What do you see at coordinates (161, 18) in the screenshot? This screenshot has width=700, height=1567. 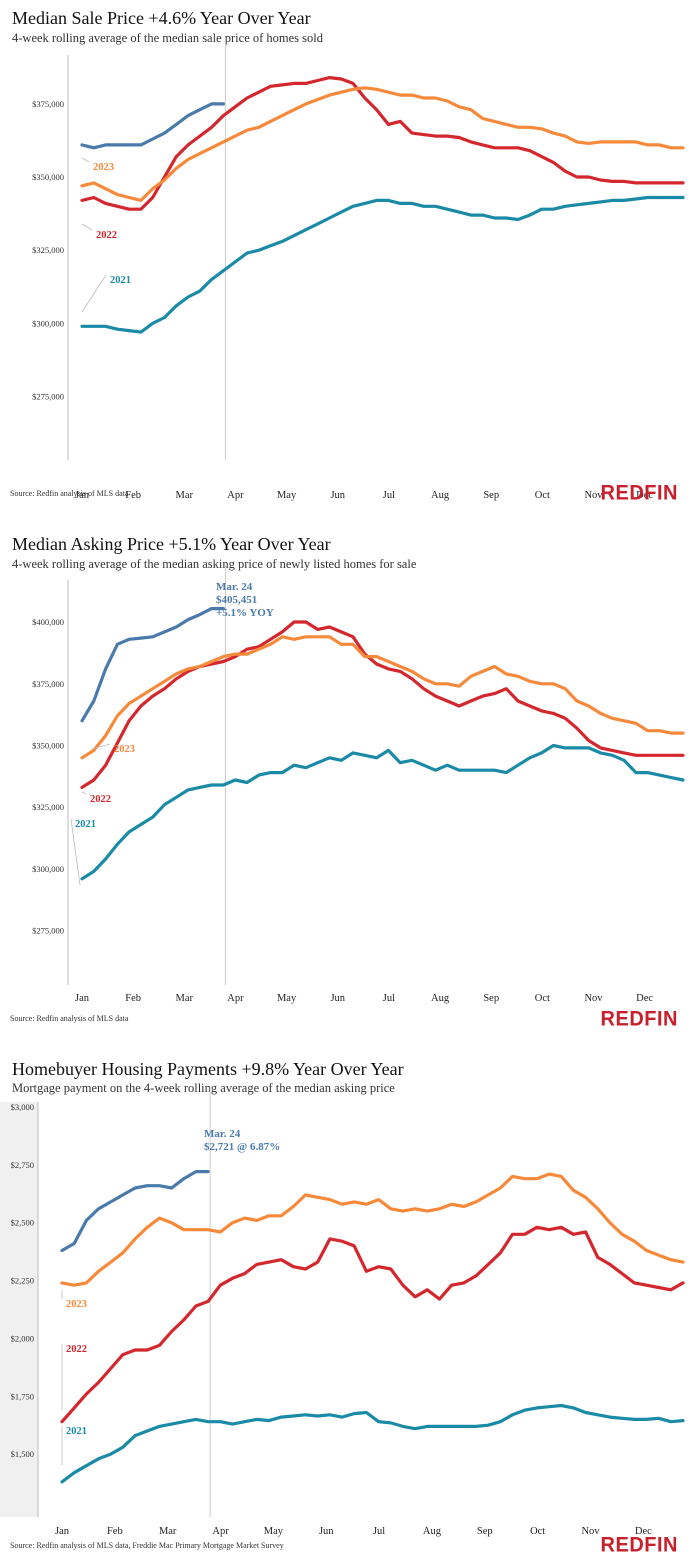 I see `chart-title: Median Sale Price +4.6% Year Over Year` at bounding box center [161, 18].